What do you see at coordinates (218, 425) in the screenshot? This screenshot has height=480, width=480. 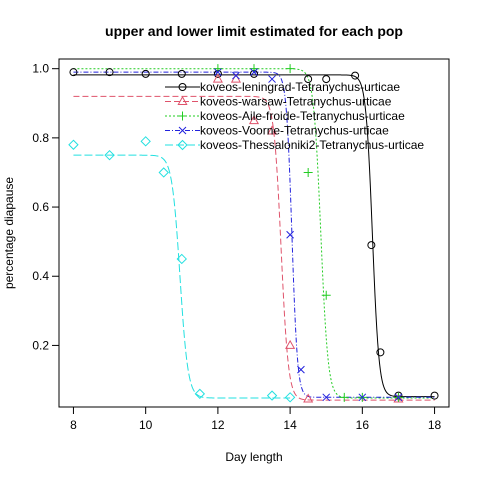 I see `x-tick-label: 12` at bounding box center [218, 425].